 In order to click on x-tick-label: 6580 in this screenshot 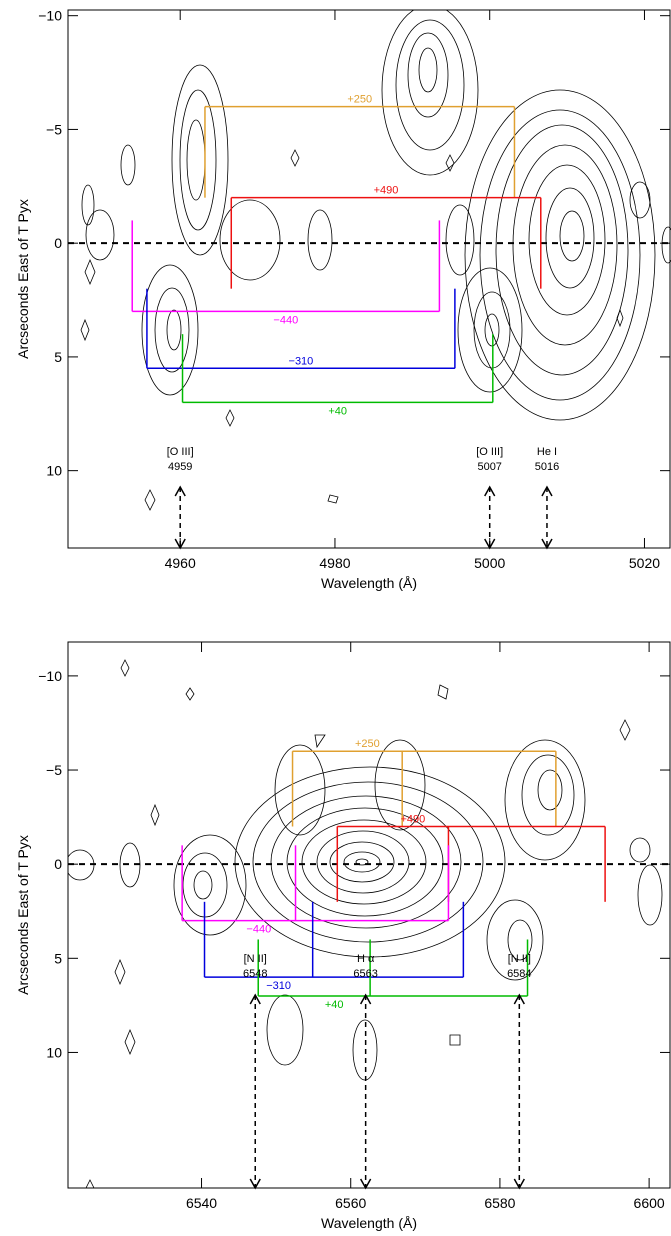, I will do `click(499, 1203)`.